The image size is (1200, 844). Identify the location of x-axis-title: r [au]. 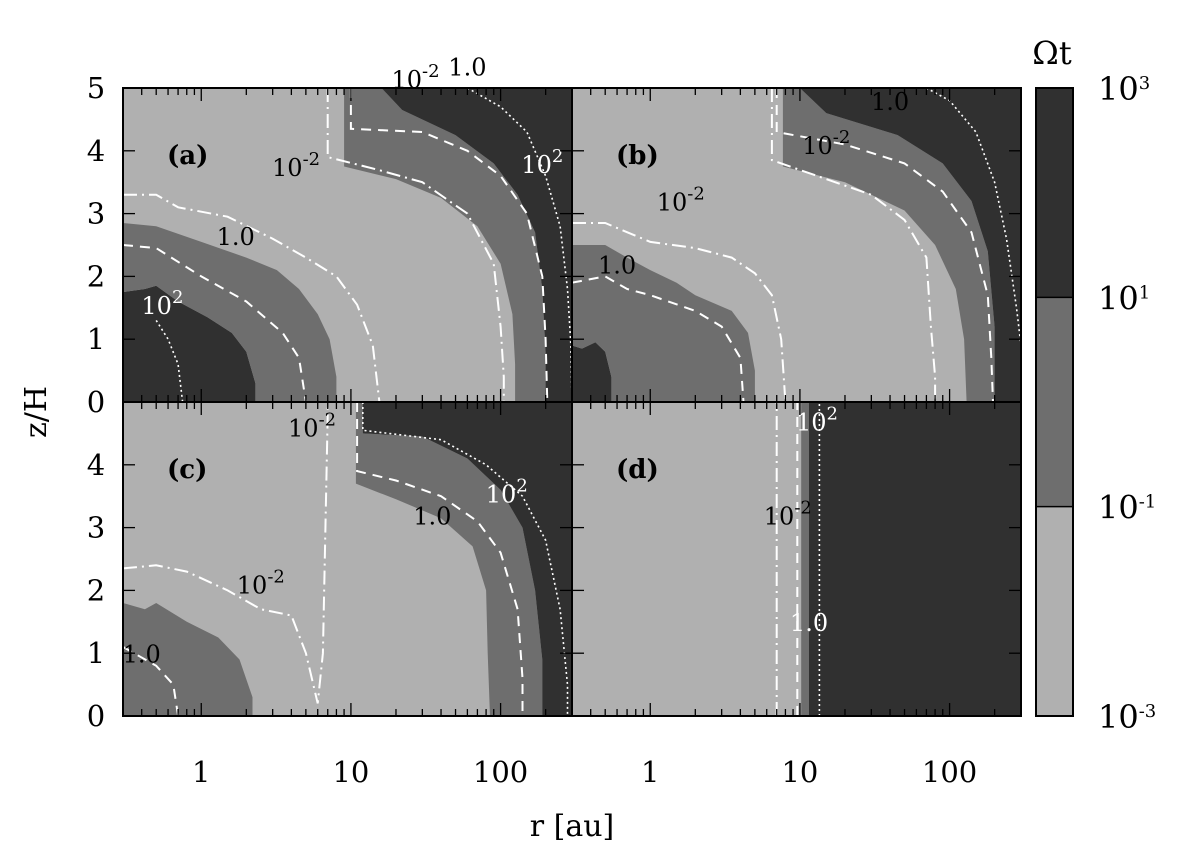
(572, 826).